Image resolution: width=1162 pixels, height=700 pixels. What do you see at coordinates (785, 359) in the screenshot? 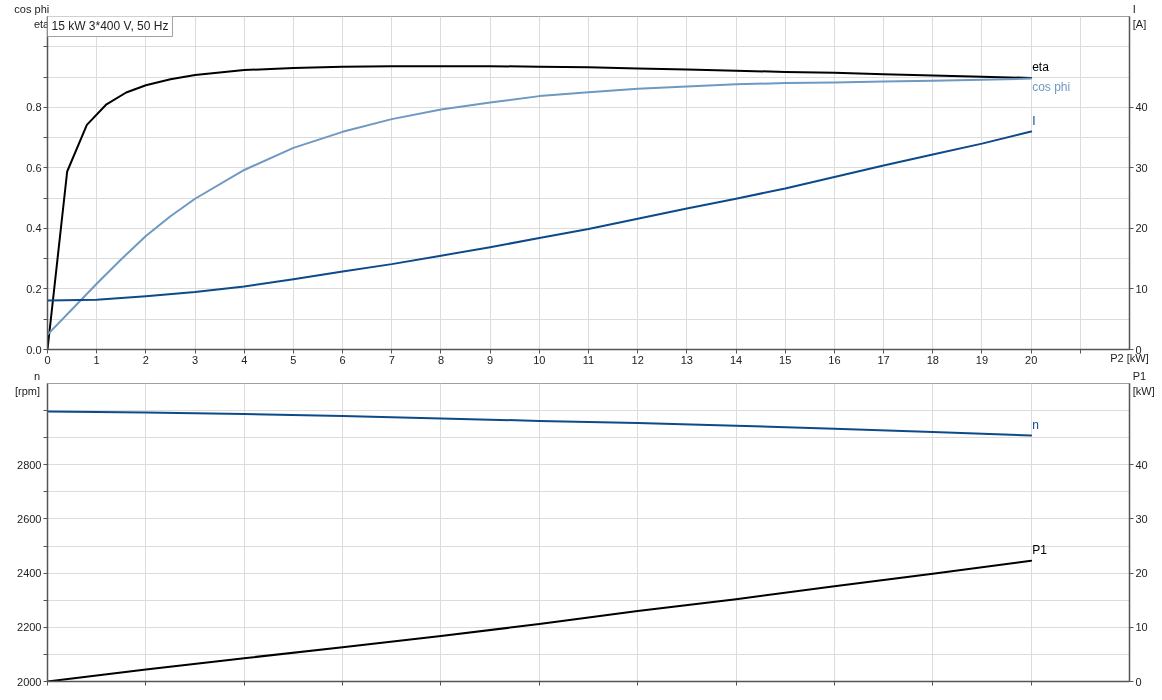
I see `x-tick-label: 15` at bounding box center [785, 359].